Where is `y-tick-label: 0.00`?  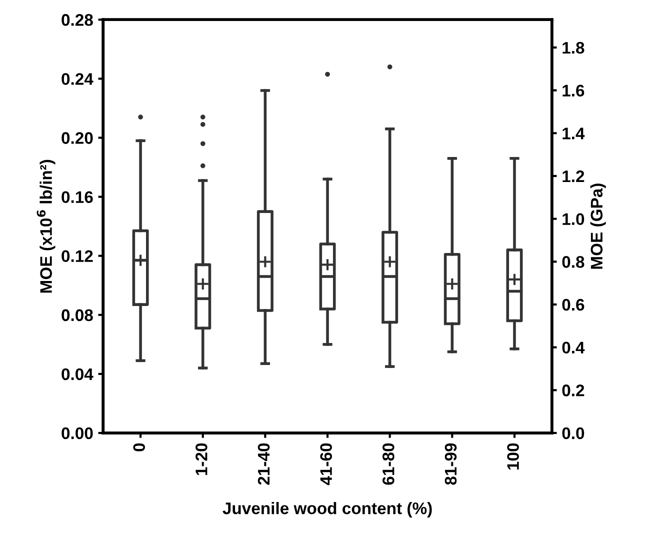 y-tick-label: 0.00 is located at coordinates (77, 433).